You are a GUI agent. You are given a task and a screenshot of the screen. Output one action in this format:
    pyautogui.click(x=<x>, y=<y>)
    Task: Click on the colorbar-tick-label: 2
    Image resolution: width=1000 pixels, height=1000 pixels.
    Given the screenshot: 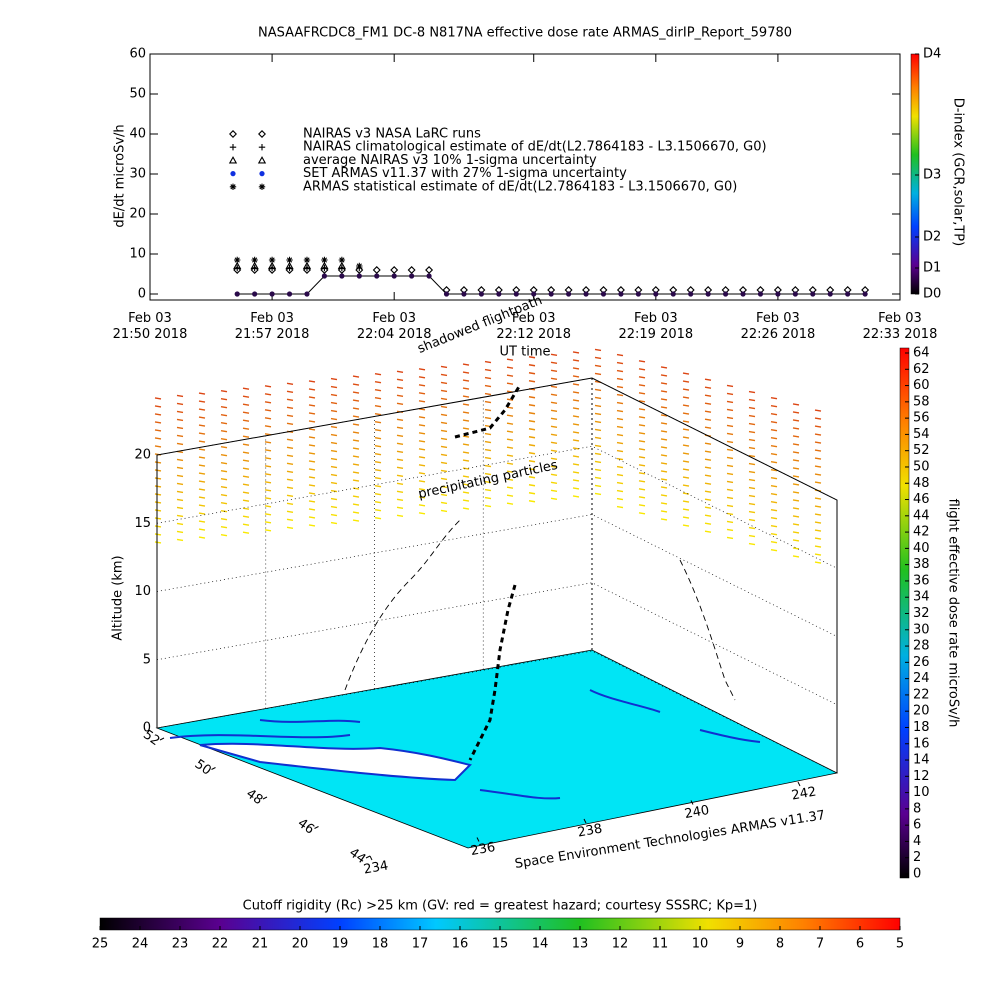 What is the action you would take?
    pyautogui.click(x=917, y=857)
    